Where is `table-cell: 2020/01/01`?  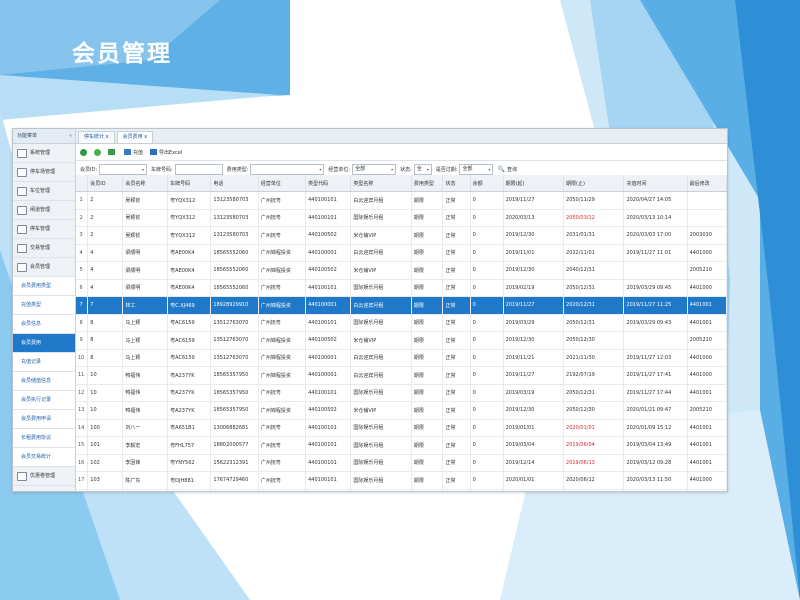
table-cell: 2020/01/01 is located at coordinates (534, 480).